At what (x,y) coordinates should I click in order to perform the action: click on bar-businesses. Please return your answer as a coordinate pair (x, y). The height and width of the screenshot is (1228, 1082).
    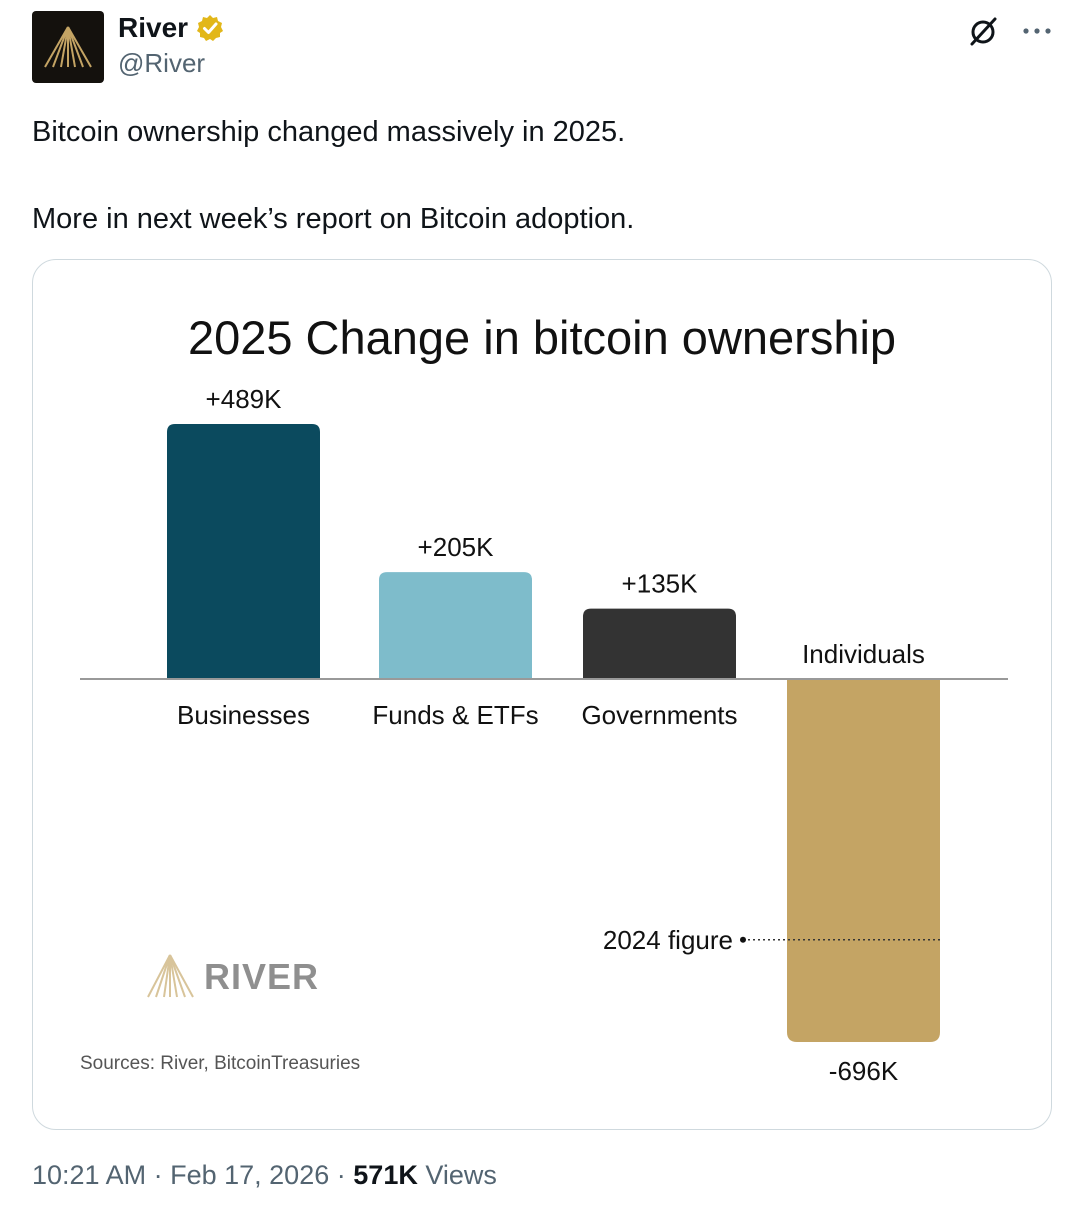
    Looking at the image, I should click on (243, 551).